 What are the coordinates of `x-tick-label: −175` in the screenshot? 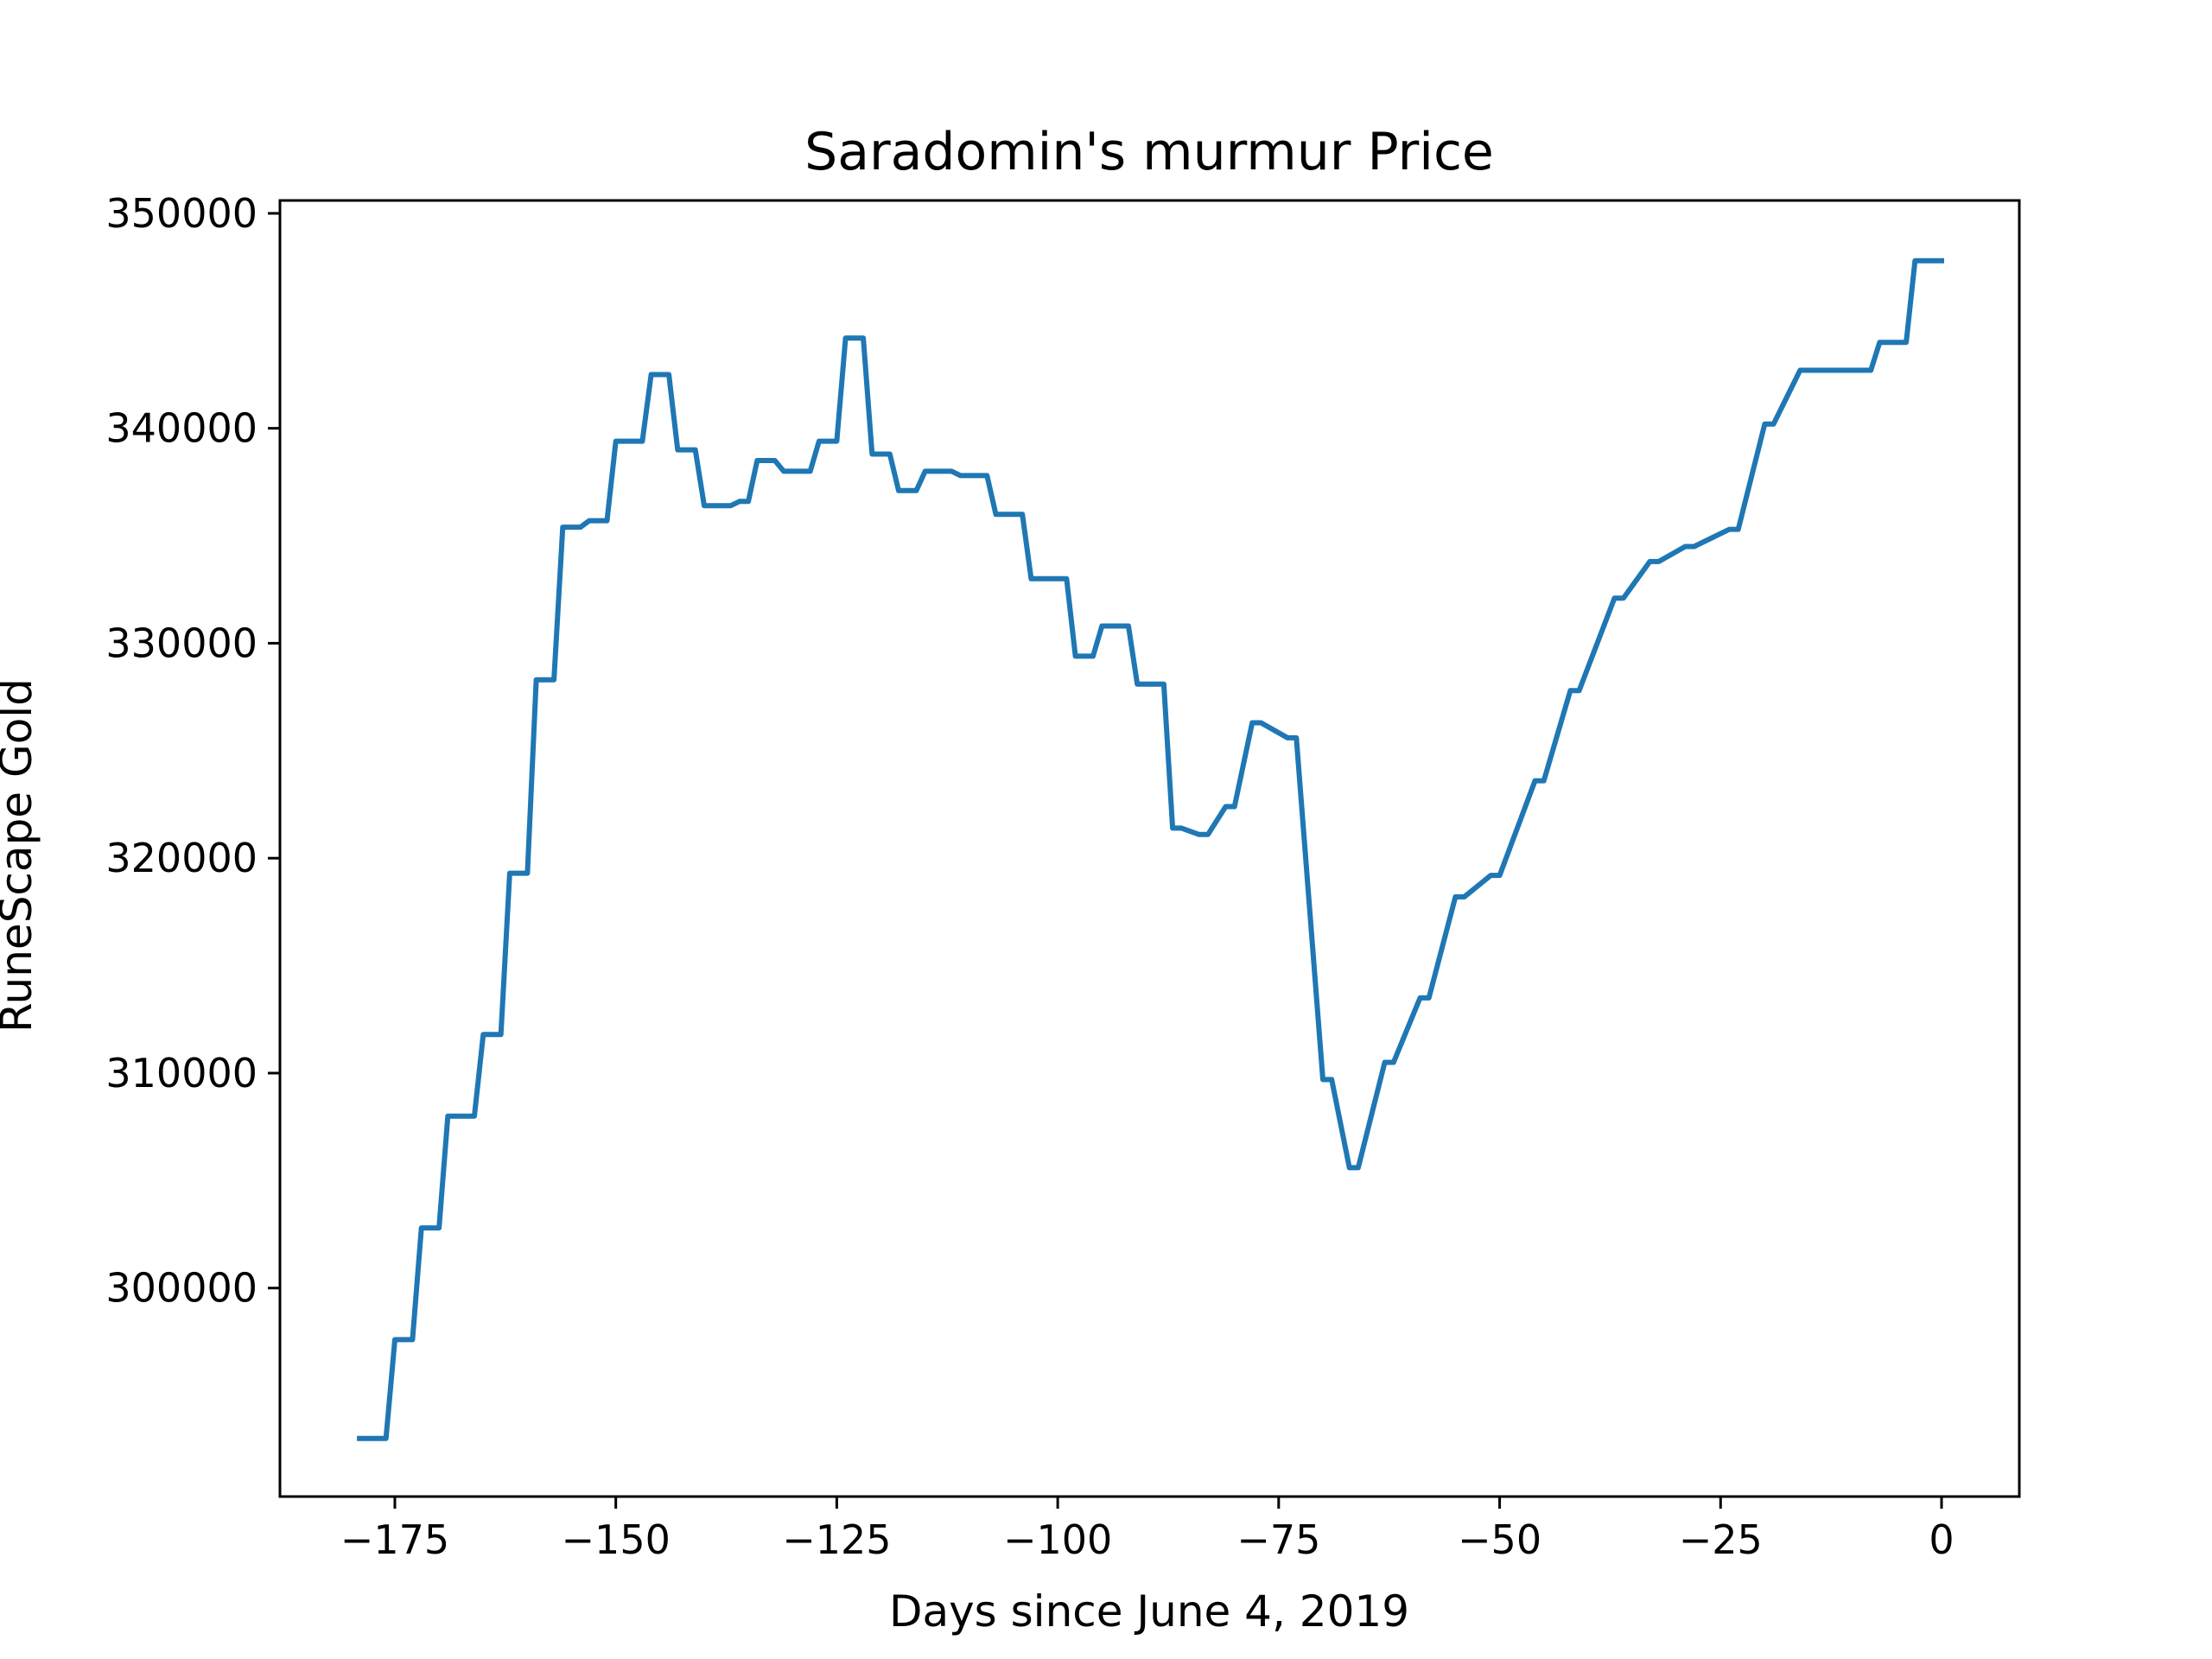 It's located at (394, 1539).